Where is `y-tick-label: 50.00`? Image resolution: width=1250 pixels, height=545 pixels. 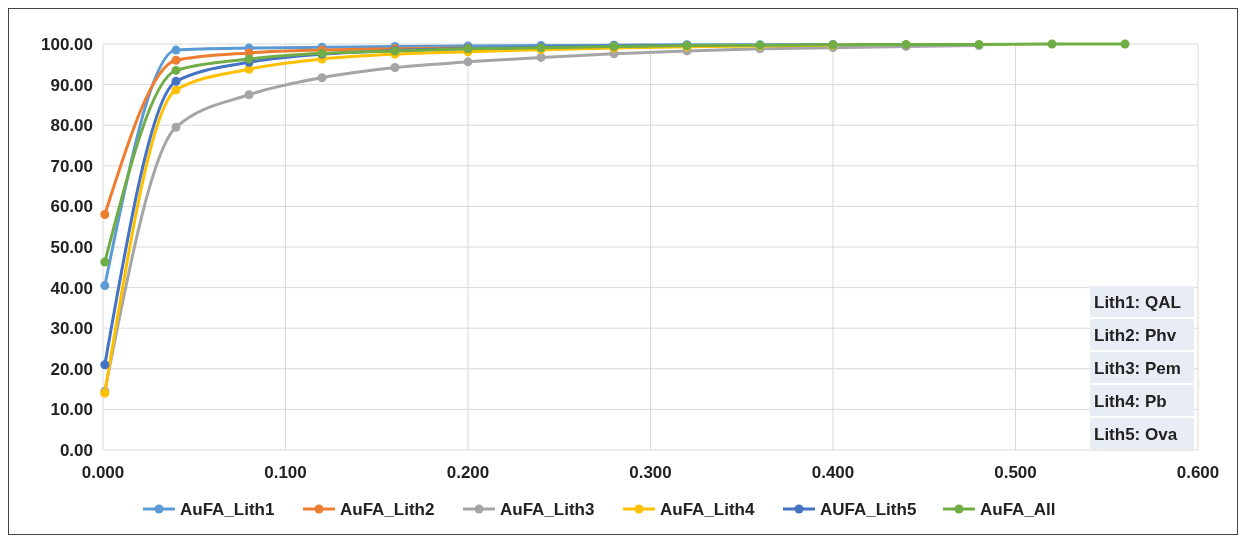
y-tick-label: 50.00 is located at coordinates (71, 247).